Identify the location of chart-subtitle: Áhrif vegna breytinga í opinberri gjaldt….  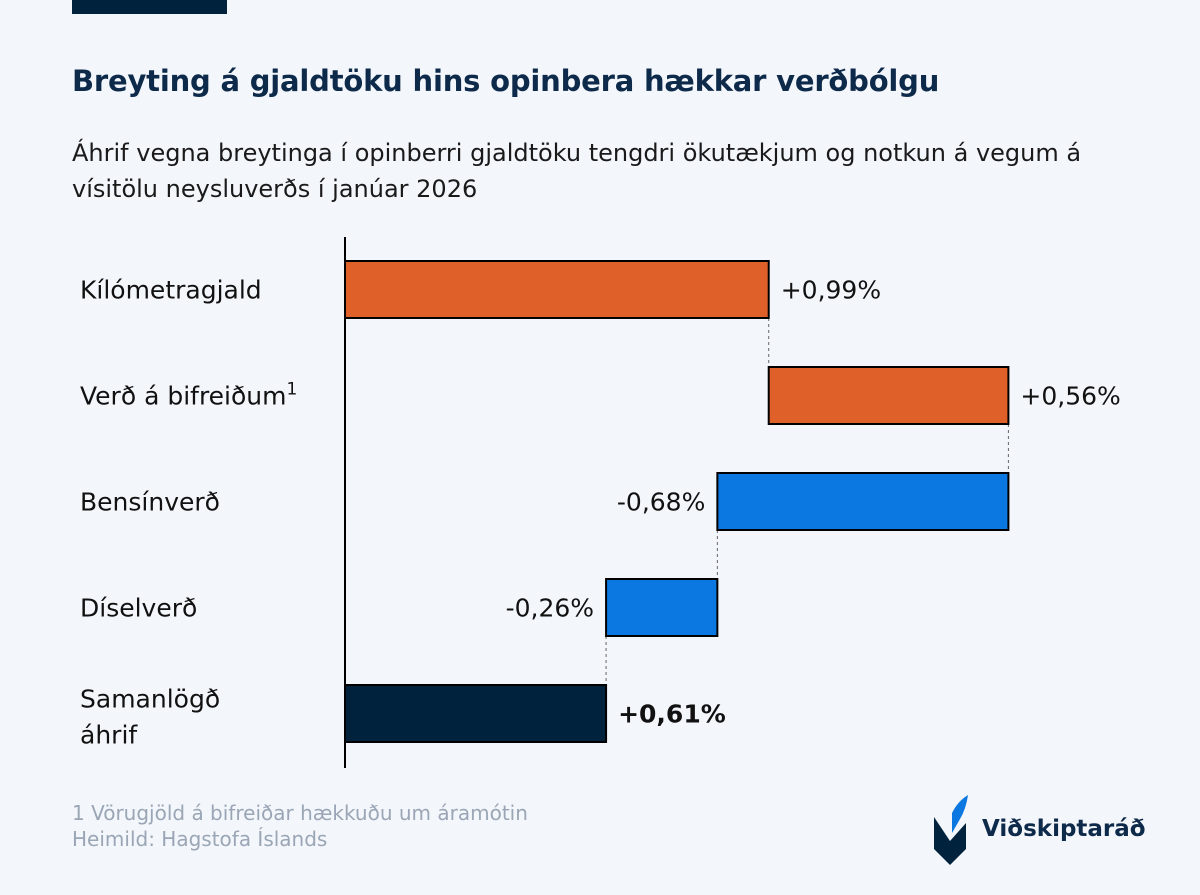
(577, 171).